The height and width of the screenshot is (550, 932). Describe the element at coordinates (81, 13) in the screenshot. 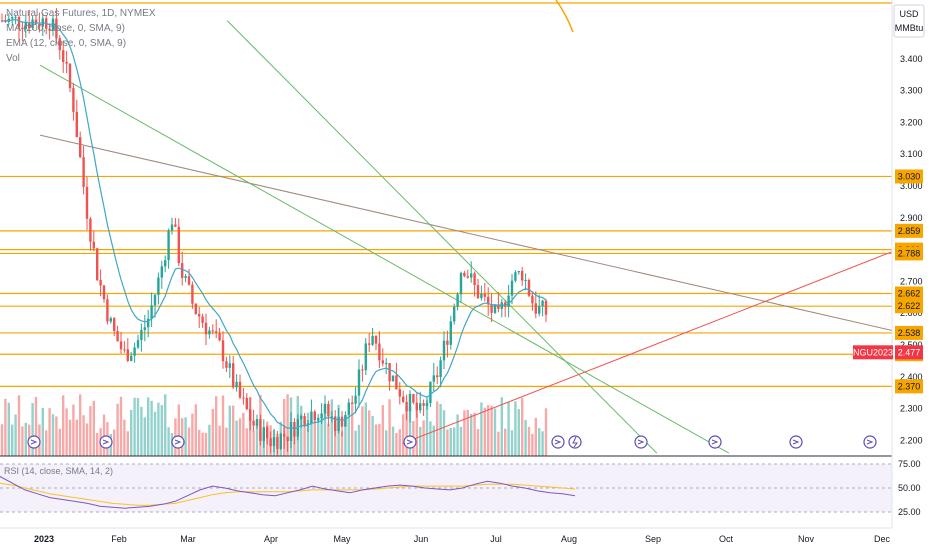

I see `legend-title: Natural Gas Futures, 1D, NYMEX` at that location.